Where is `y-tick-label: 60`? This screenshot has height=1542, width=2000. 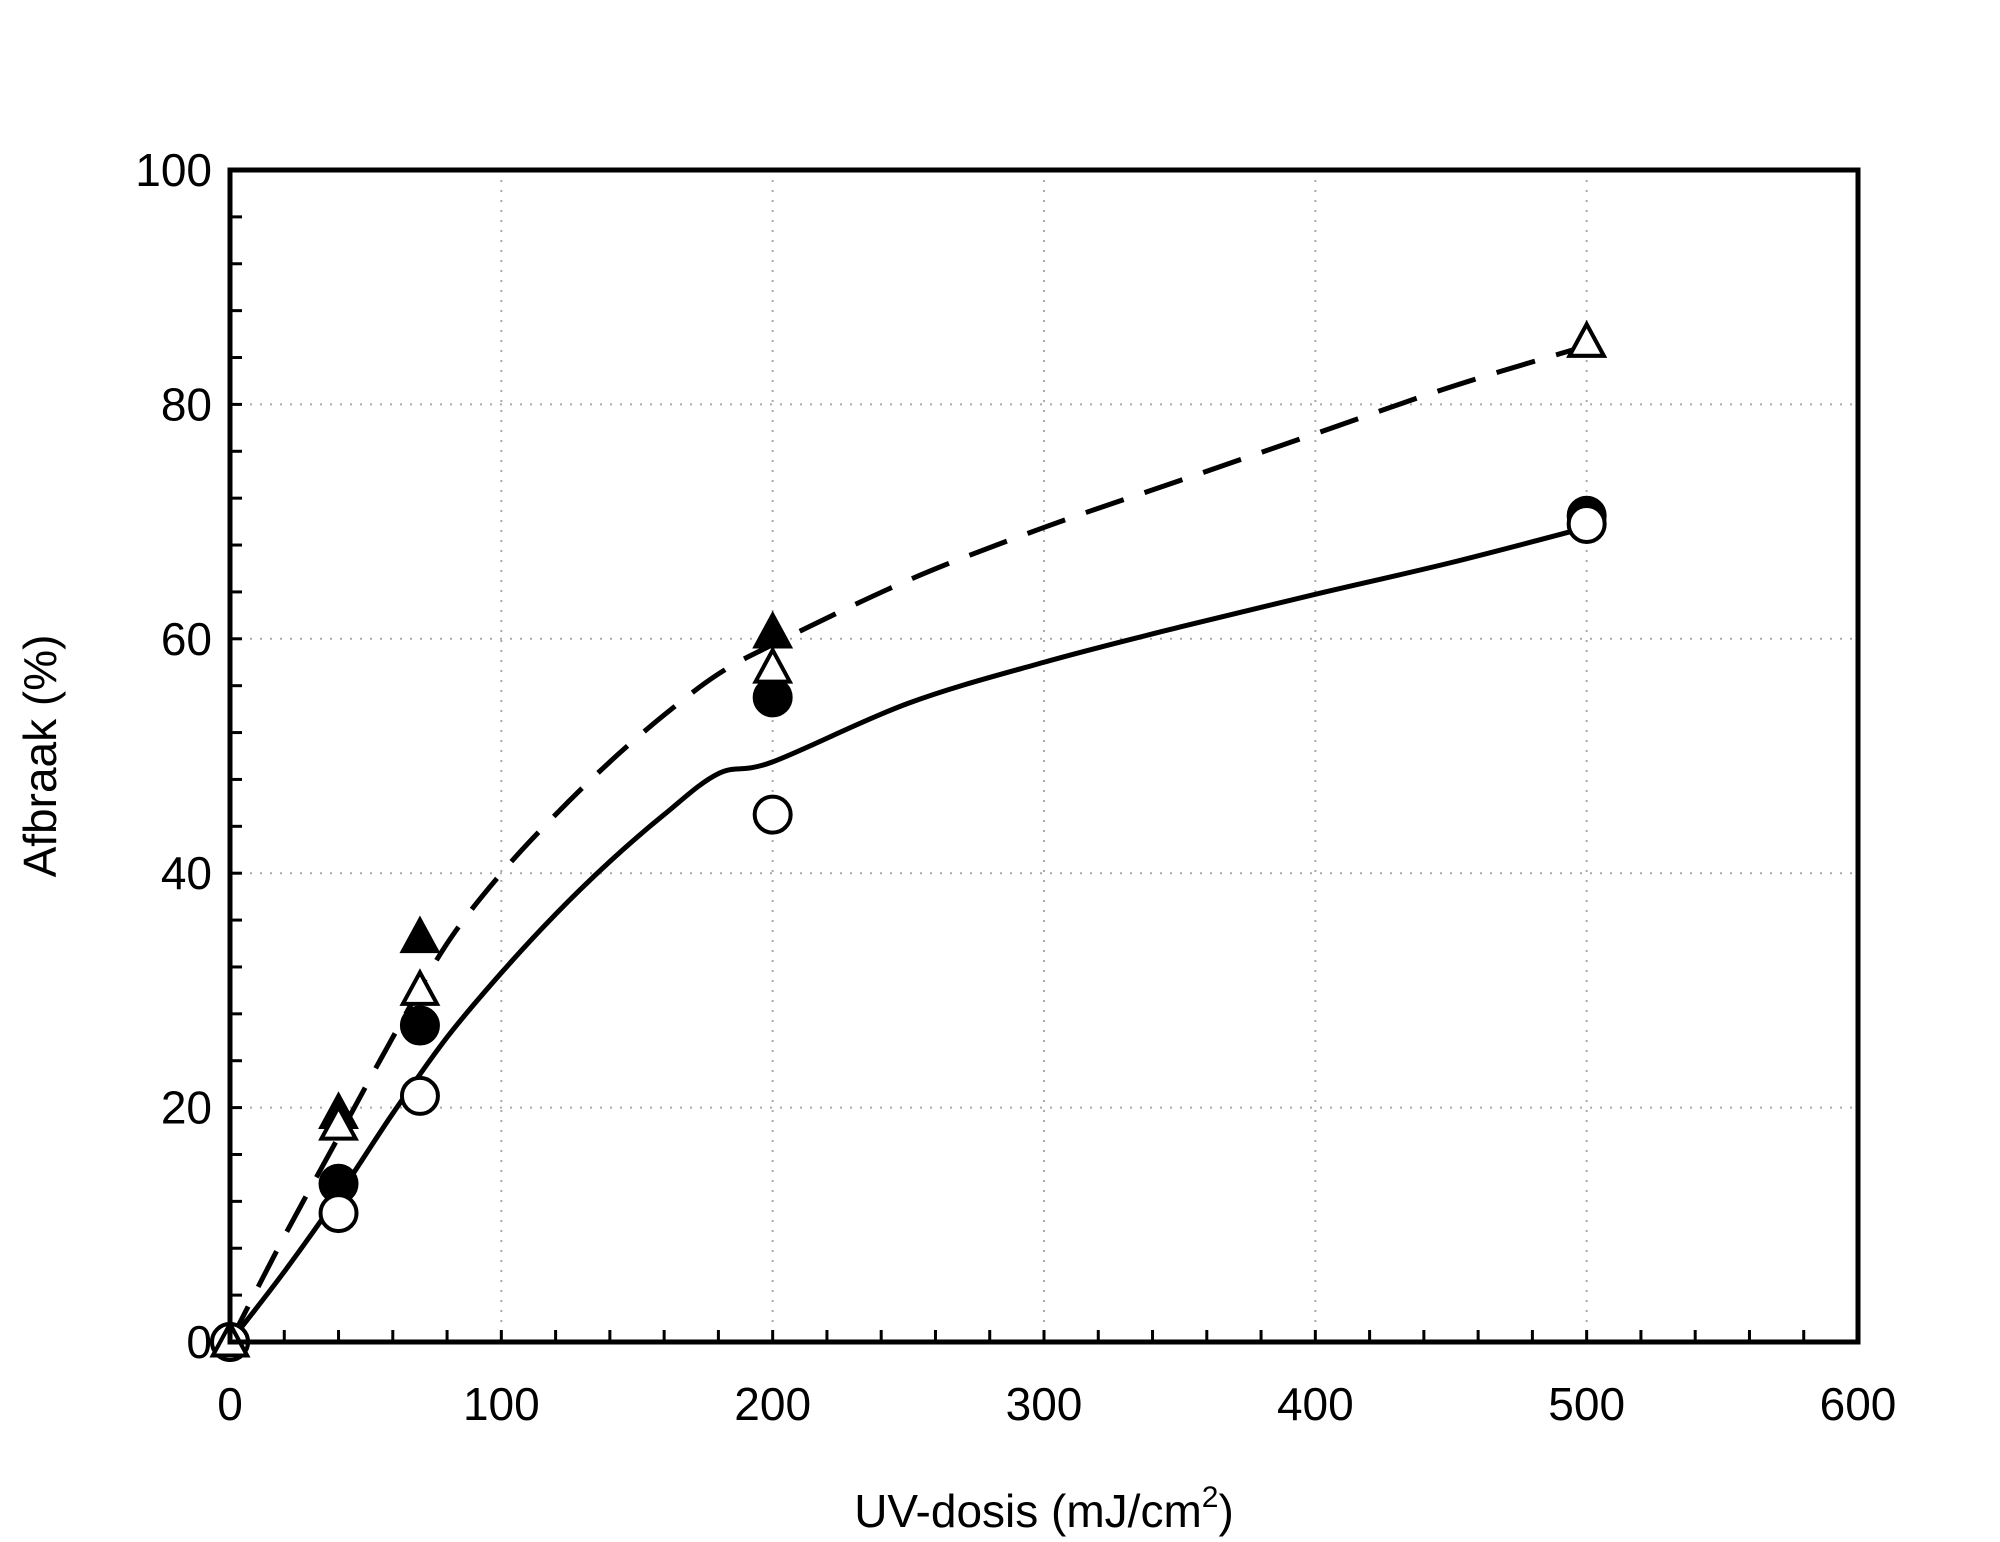 y-tick-label: 60 is located at coordinates (186, 639).